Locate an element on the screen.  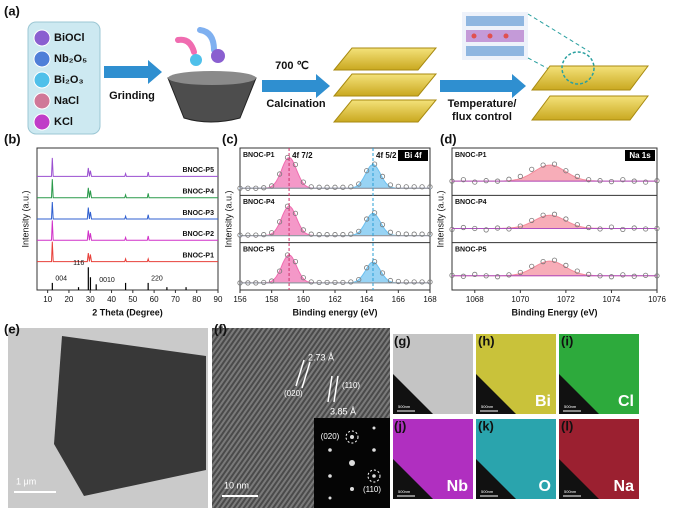
element-label: Bi is located at coordinates (543, 401).